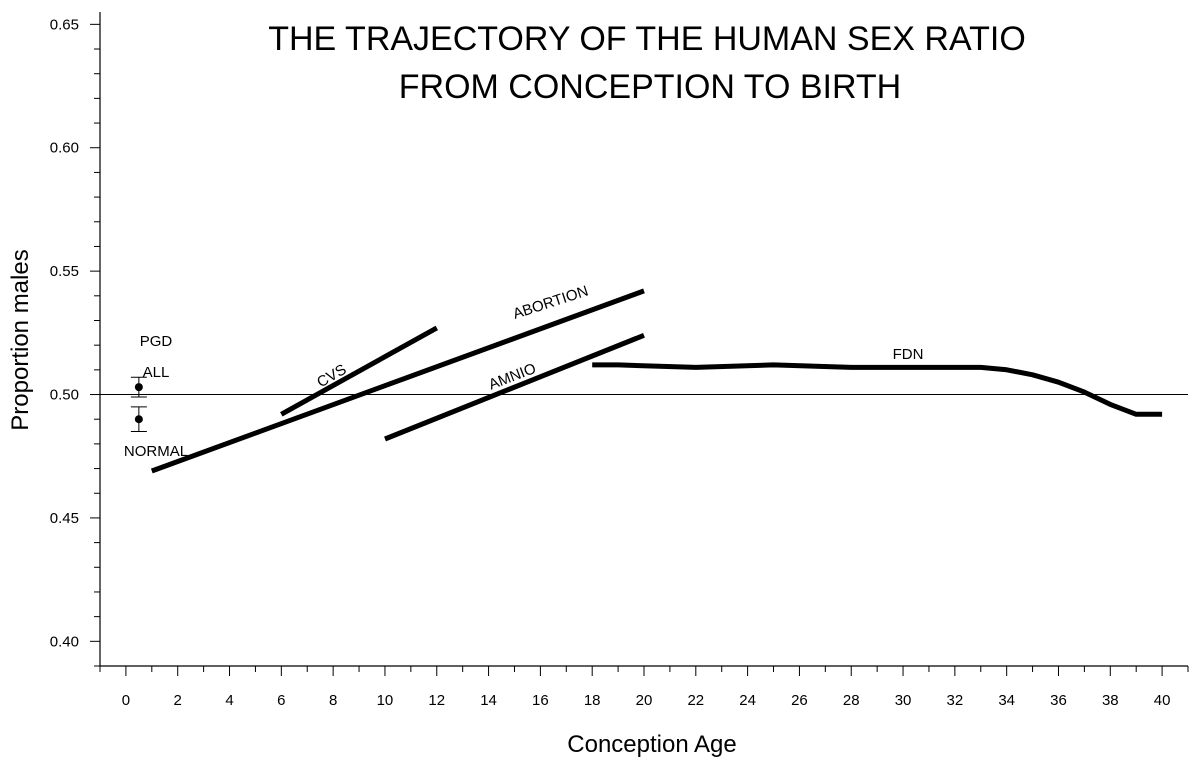 The image size is (1200, 761). Describe the element at coordinates (1110, 700) in the screenshot. I see `x-tick-label: 38` at that location.